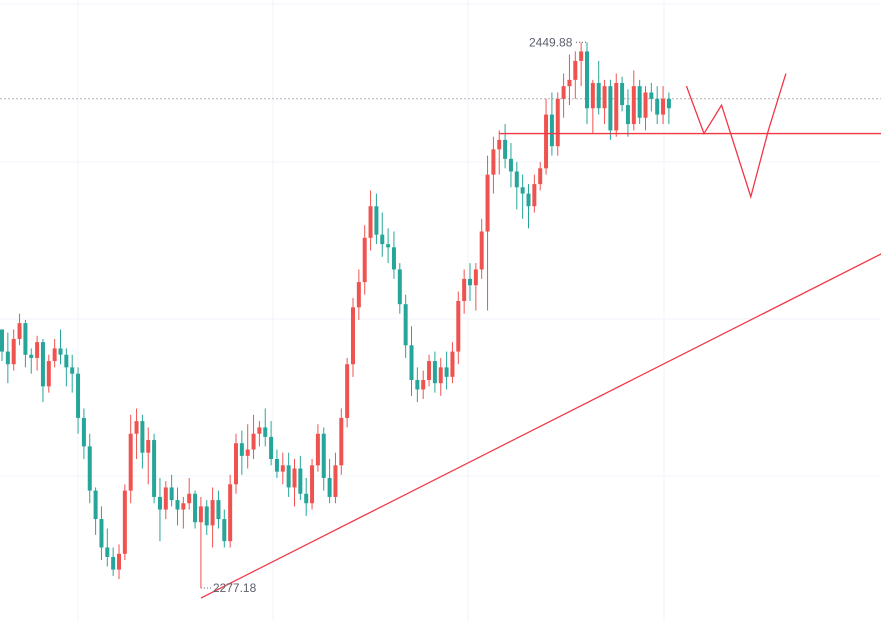 The image size is (881, 621). I want to click on low-price-label: 2277.18, so click(235, 588).